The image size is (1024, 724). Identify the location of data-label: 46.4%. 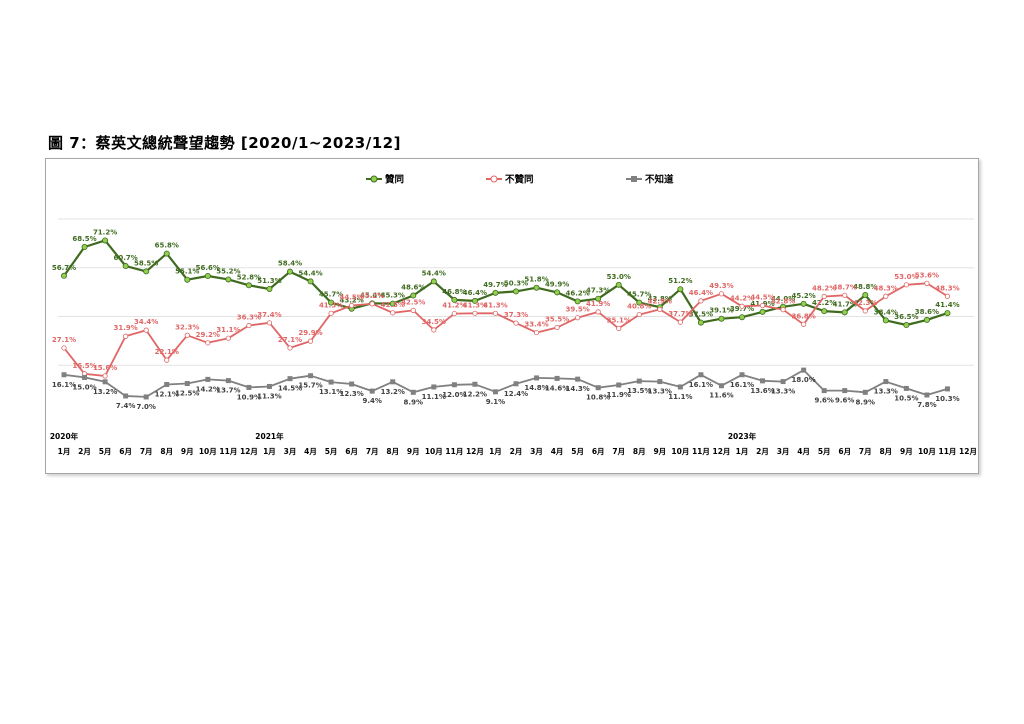
(701, 293).